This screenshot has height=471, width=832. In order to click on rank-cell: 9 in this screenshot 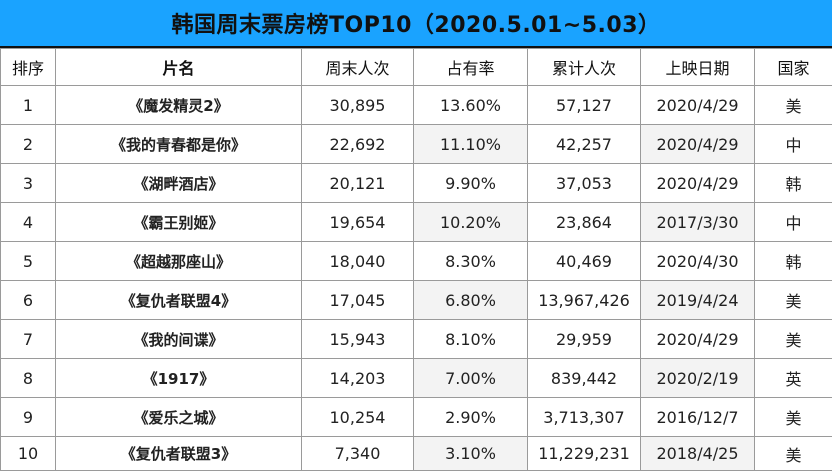, I will do `click(28, 417)`.